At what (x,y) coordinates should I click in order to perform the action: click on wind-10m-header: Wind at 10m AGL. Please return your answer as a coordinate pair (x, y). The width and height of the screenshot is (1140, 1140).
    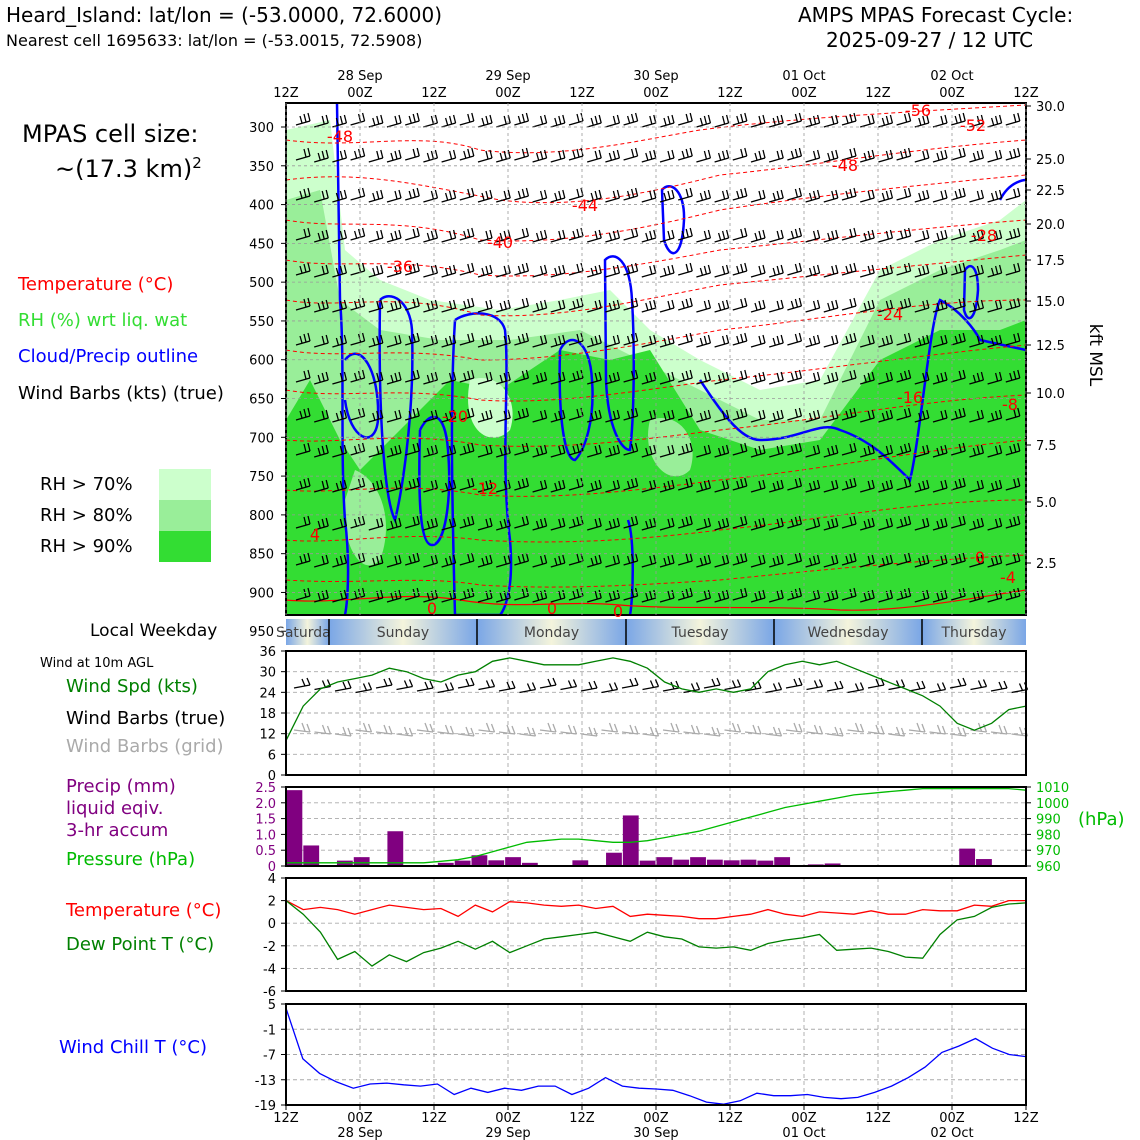
    Looking at the image, I should click on (97, 663).